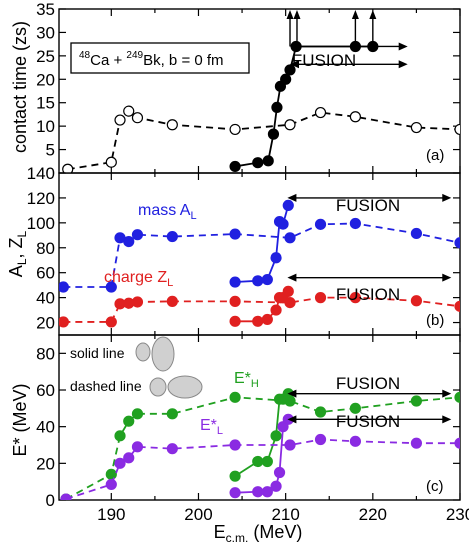  I want to click on fusion-label-b-lower: FUSION, so click(368, 294).